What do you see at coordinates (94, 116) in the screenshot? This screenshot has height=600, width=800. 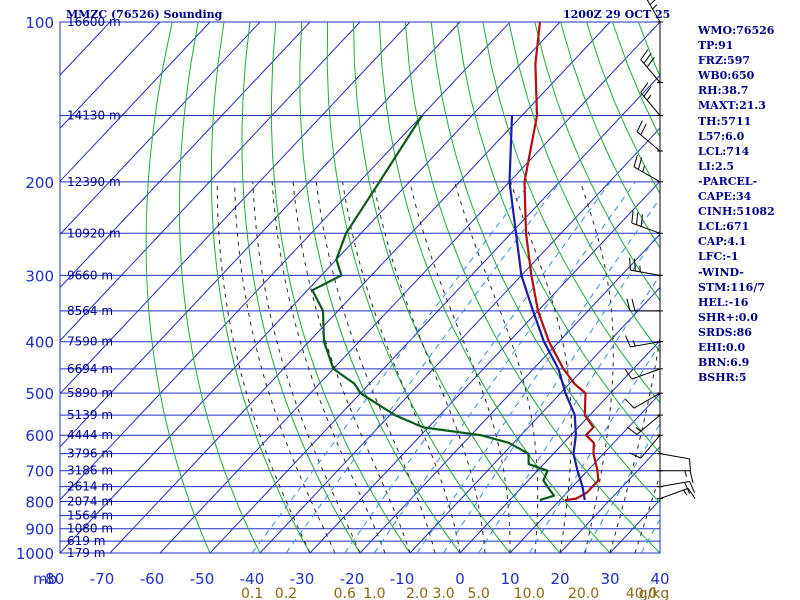 I see `height-label: 14130 m` at bounding box center [94, 116].